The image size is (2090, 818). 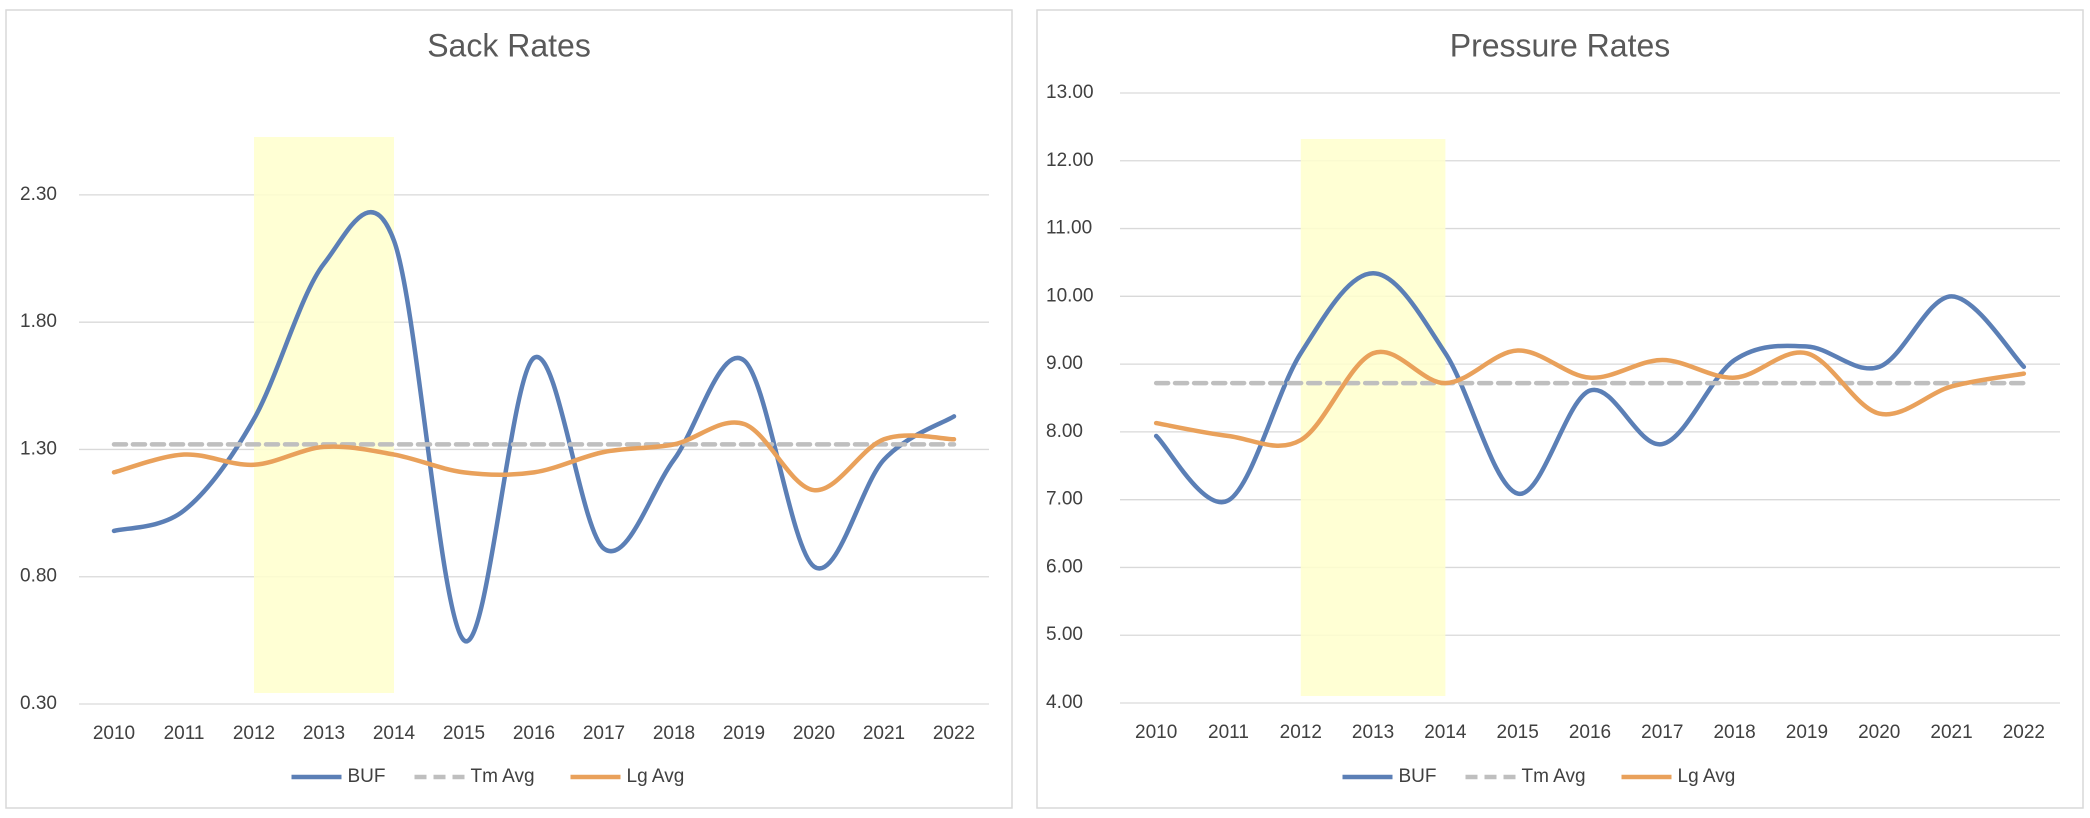 What do you see at coordinates (38, 576) in the screenshot?
I see `y-tick-label: 0.80` at bounding box center [38, 576].